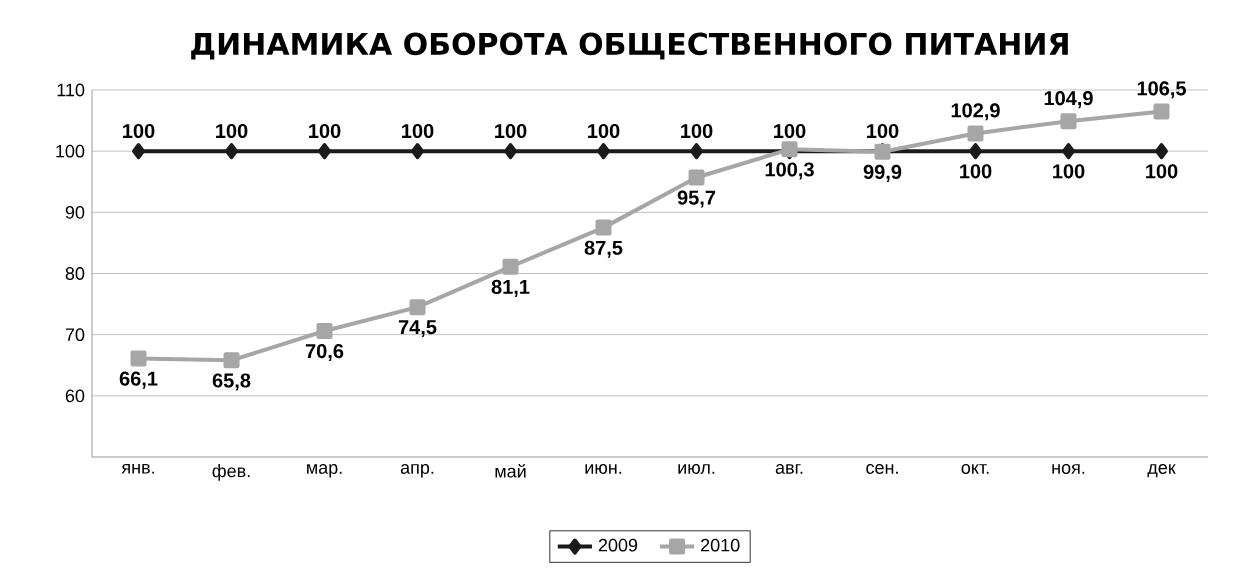  What do you see at coordinates (231, 382) in the screenshot?
I see `data-label: 65,8` at bounding box center [231, 382].